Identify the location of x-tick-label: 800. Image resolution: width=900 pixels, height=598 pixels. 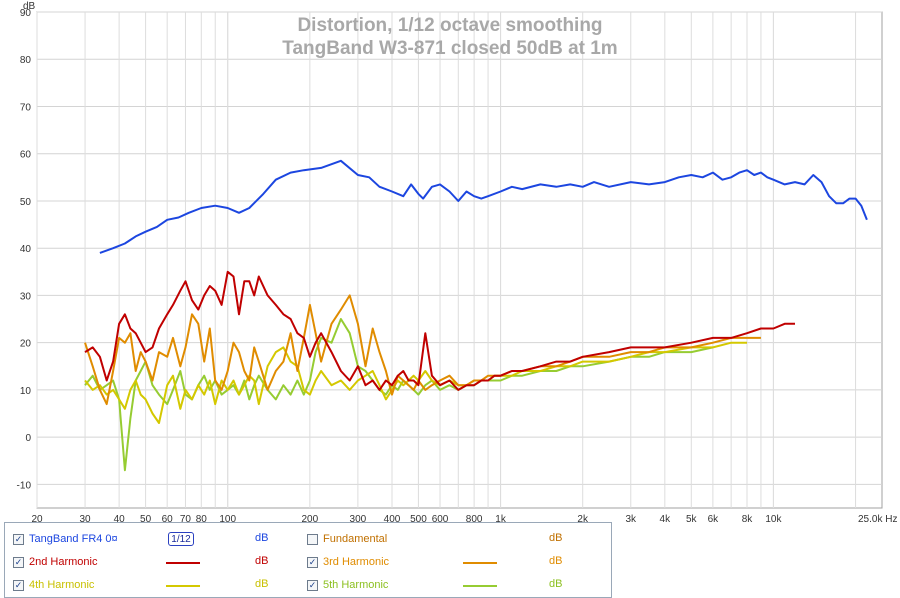
(474, 518).